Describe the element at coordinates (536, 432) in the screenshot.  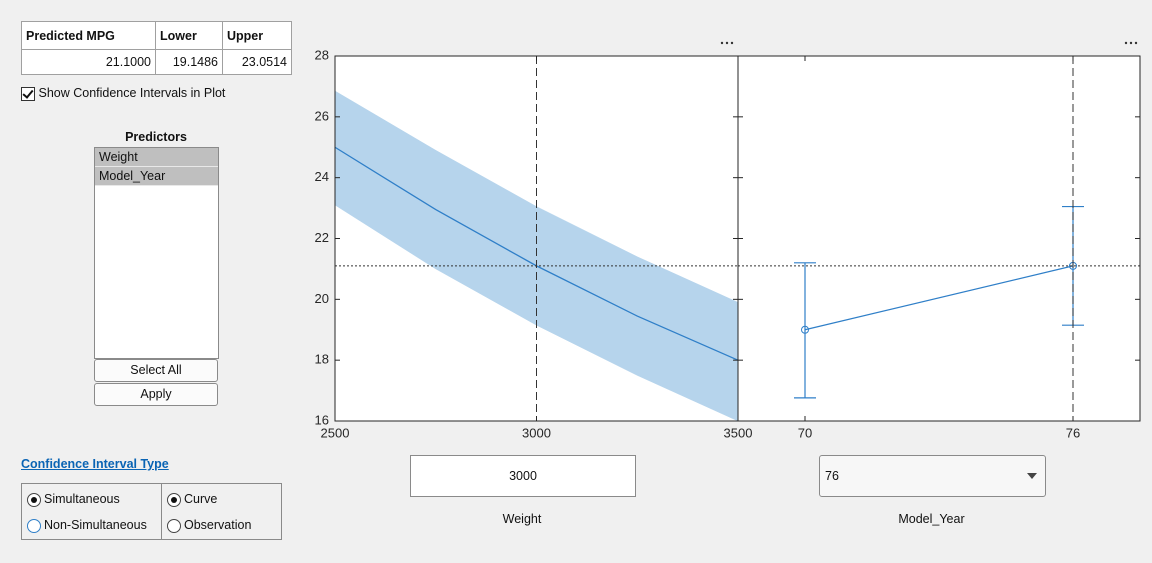
I see `x-tick-label: 3000` at that location.